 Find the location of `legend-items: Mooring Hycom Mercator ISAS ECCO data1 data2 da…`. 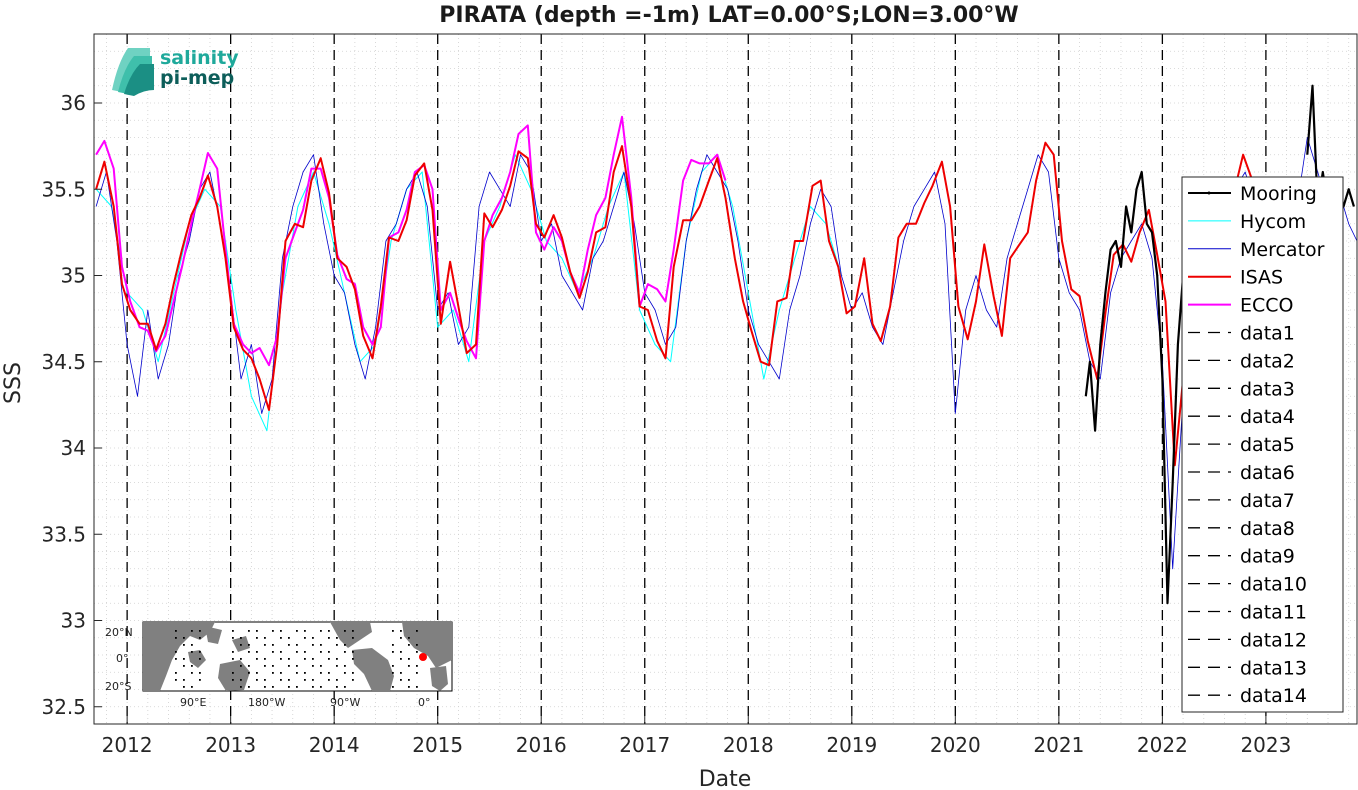

legend-items: Mooring Hycom Mercator ISAS ECCO data1 data2 da… is located at coordinates (1256, 445).